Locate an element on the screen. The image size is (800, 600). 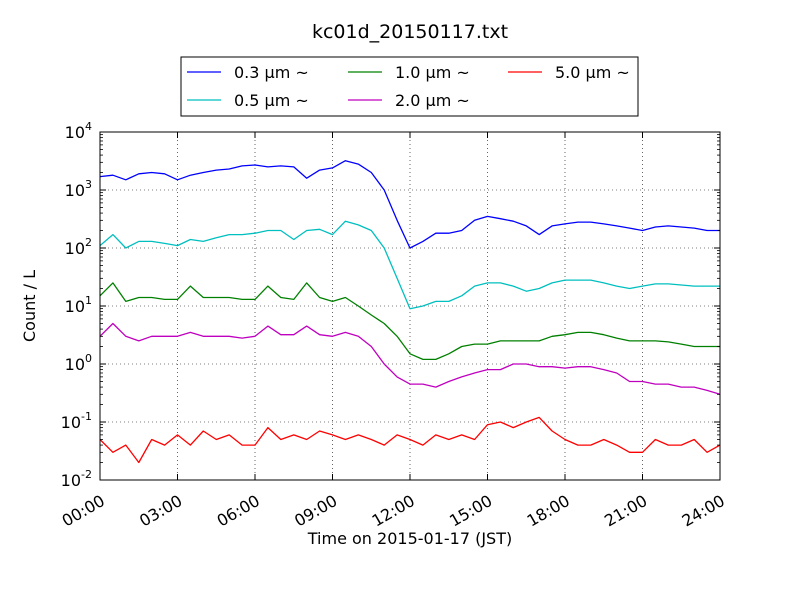
legend-label-2: 1.0 μm ~ is located at coordinates (432, 72).